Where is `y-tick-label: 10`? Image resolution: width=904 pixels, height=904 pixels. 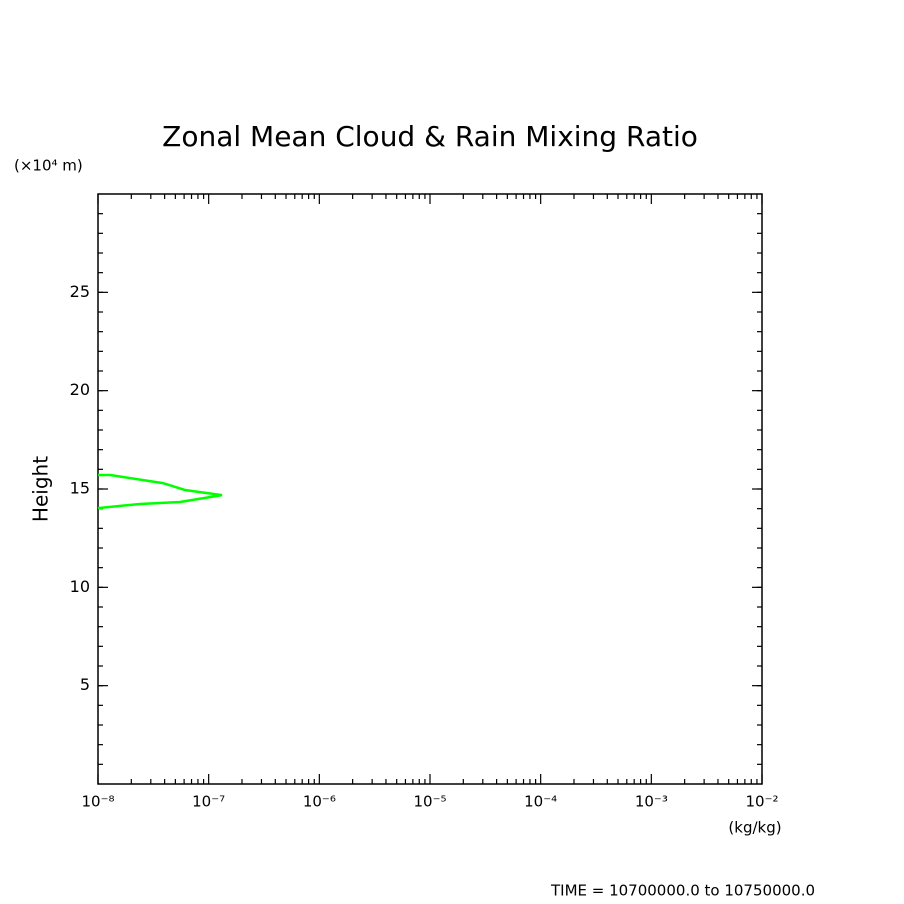
y-tick-label: 10 is located at coordinates (80, 586).